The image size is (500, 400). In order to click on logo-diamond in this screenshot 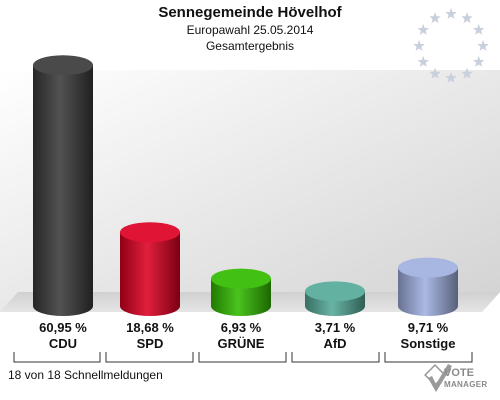, I will do `click(435, 375)`.